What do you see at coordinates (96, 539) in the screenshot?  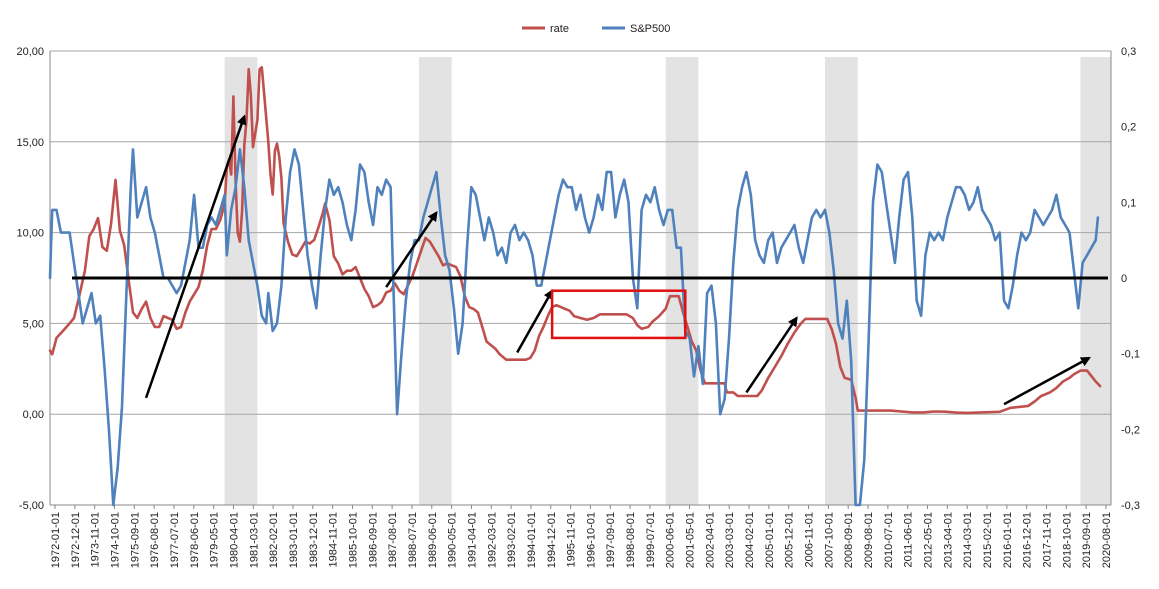 I see `x-tick-label: 1973-11-01` at bounding box center [96, 539].